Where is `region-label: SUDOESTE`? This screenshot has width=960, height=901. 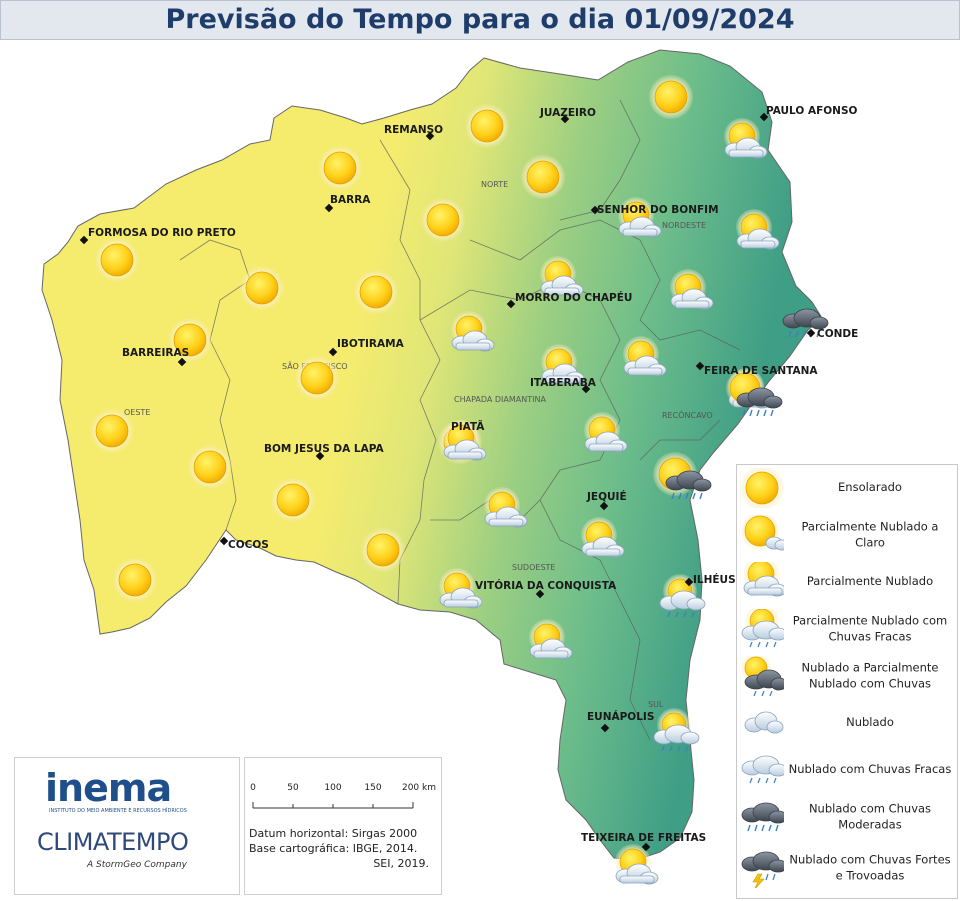 region-label: SUDOESTE is located at coordinates (533, 567).